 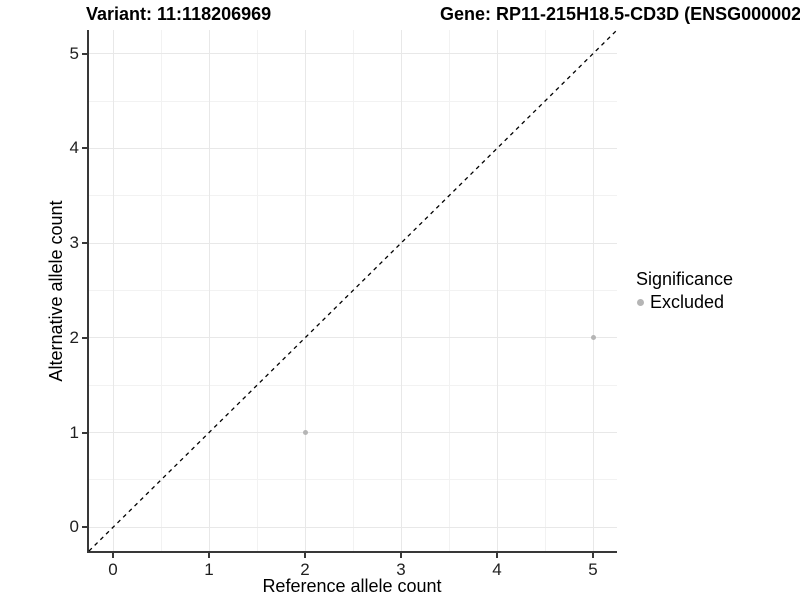 I want to click on x-tick-label: 4, so click(x=497, y=569).